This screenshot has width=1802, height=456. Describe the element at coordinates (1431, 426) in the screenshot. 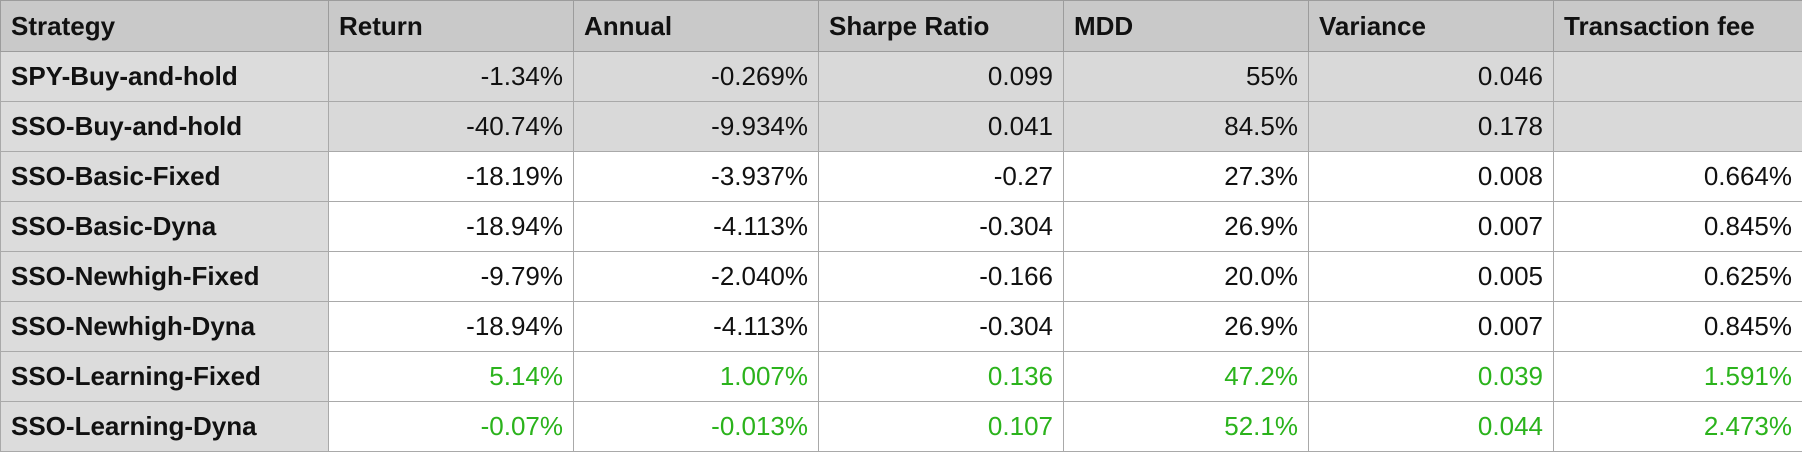

I see `variance-cell: 0.044` at that location.